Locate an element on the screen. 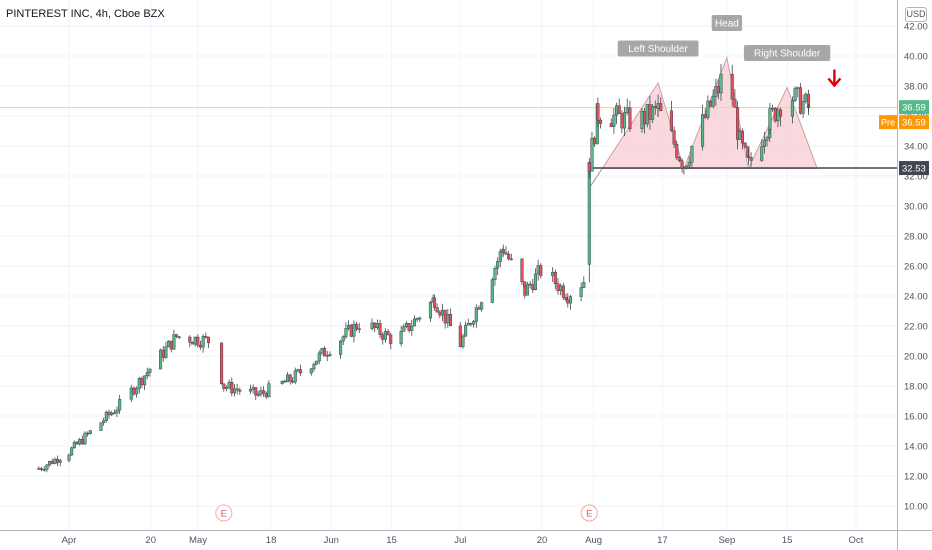  last-price-label-text: 36.59 is located at coordinates (914, 108).